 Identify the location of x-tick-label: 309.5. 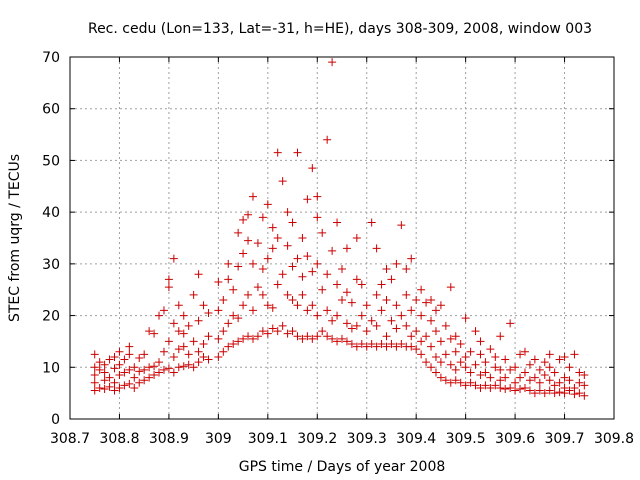
(466, 439).